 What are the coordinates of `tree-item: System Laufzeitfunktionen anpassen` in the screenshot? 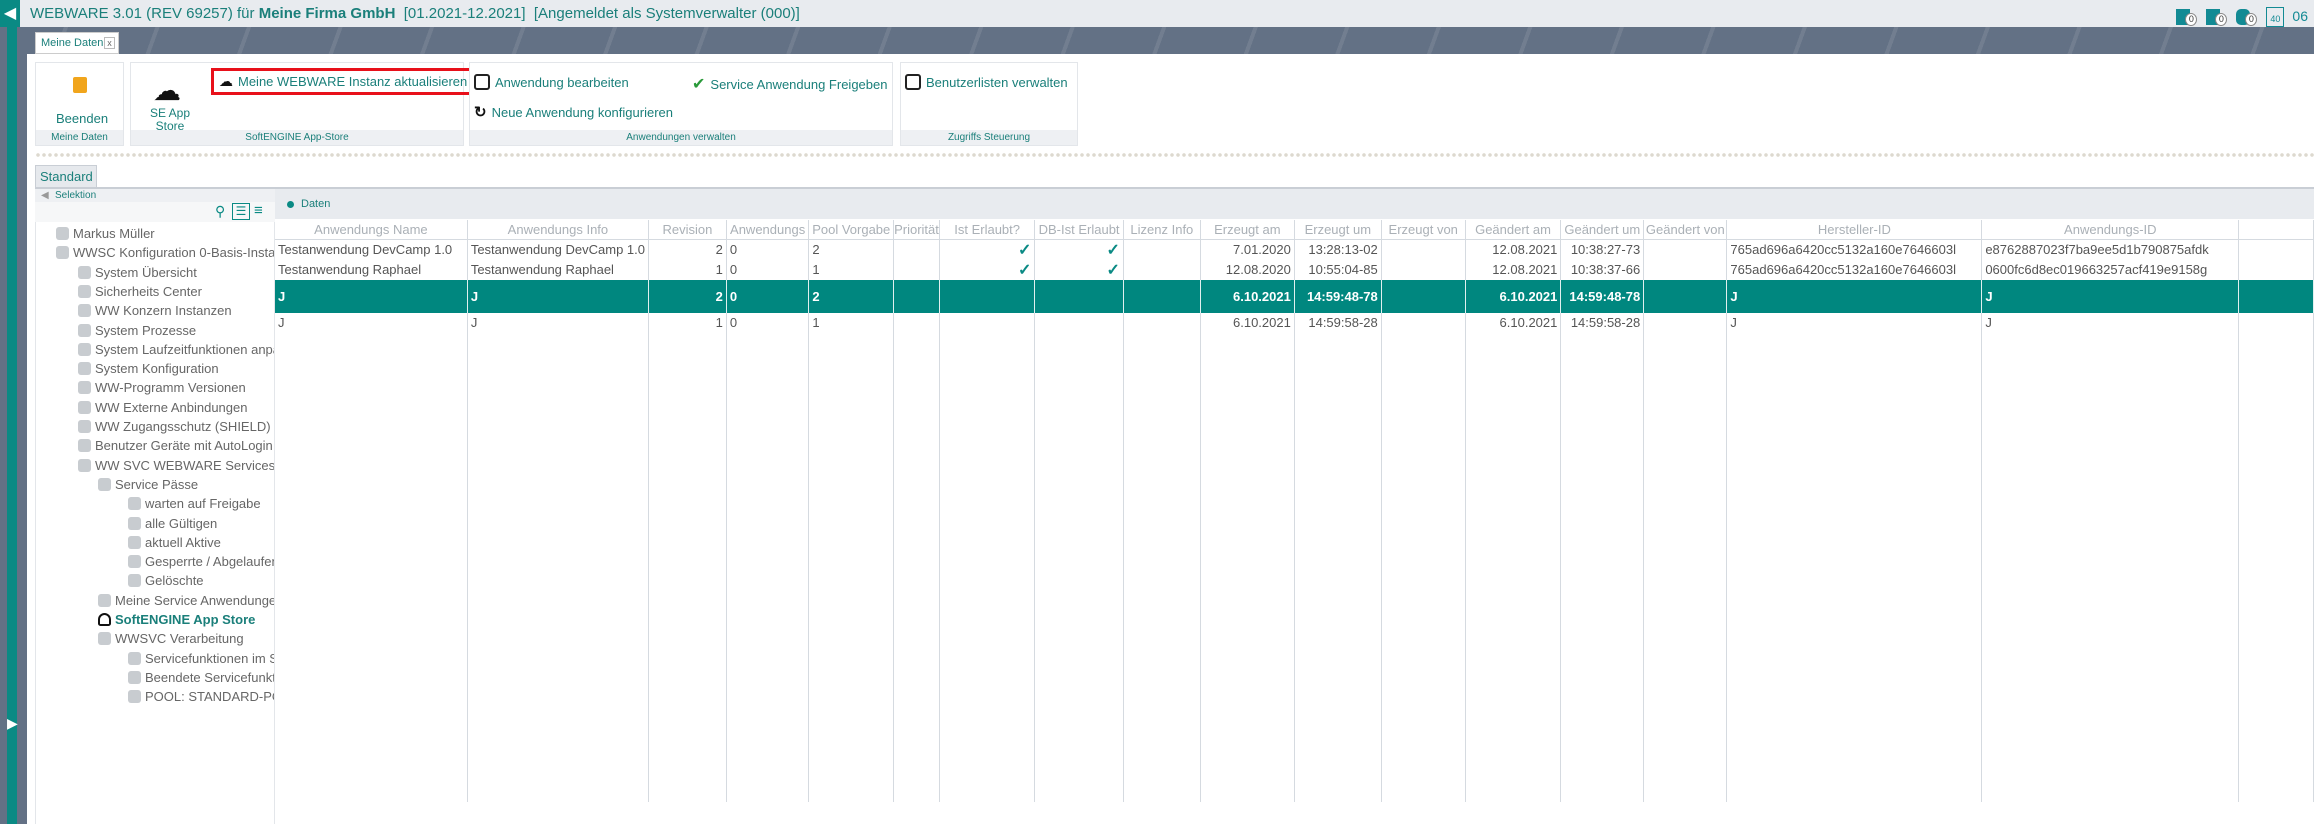 It's located at (176, 349).